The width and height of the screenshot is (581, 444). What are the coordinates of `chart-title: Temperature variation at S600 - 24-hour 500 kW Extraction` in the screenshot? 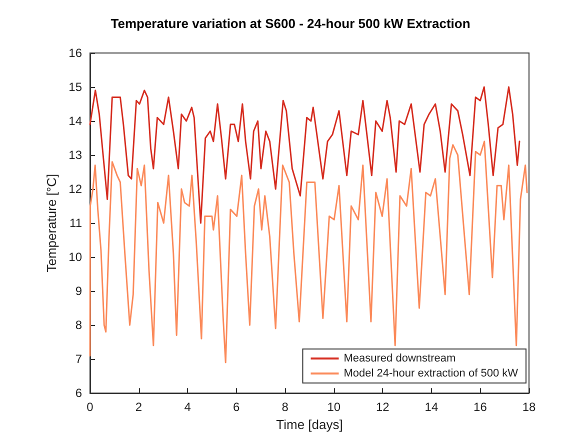 It's located at (290, 23).